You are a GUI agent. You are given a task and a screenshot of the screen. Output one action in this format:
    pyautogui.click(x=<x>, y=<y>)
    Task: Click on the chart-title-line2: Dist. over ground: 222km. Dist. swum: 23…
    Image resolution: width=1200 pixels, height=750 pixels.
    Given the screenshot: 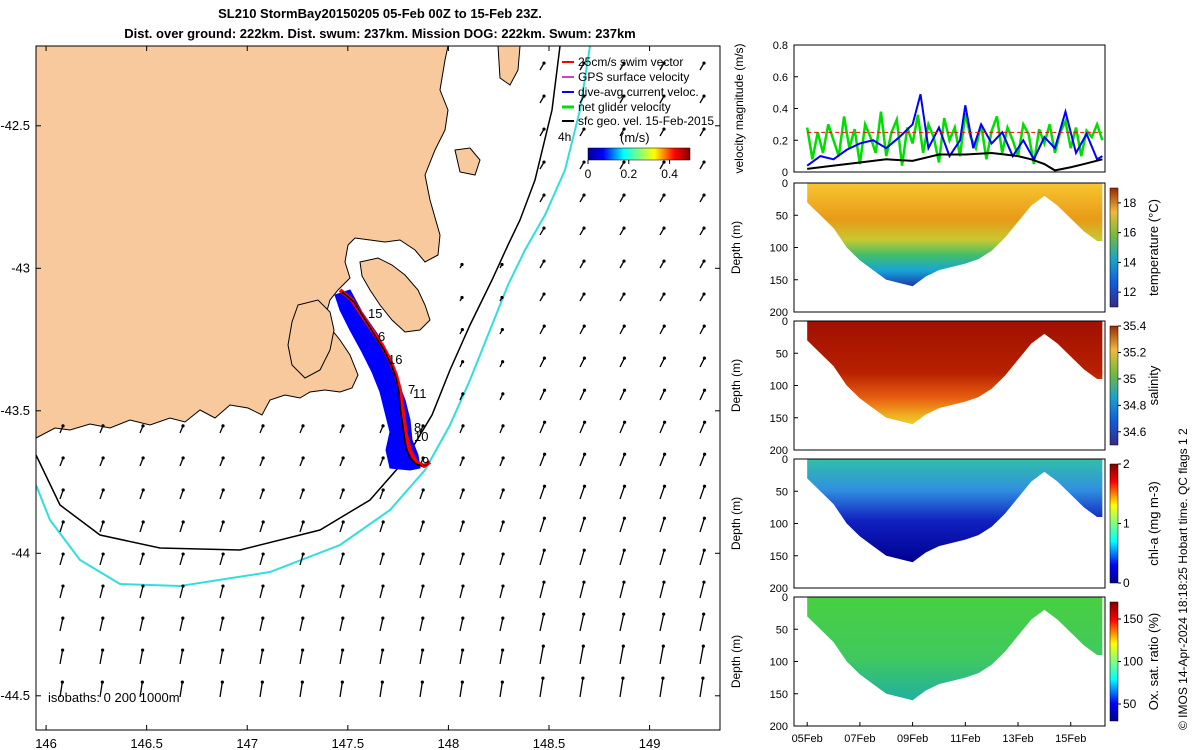 What is the action you would take?
    pyautogui.click(x=380, y=33)
    